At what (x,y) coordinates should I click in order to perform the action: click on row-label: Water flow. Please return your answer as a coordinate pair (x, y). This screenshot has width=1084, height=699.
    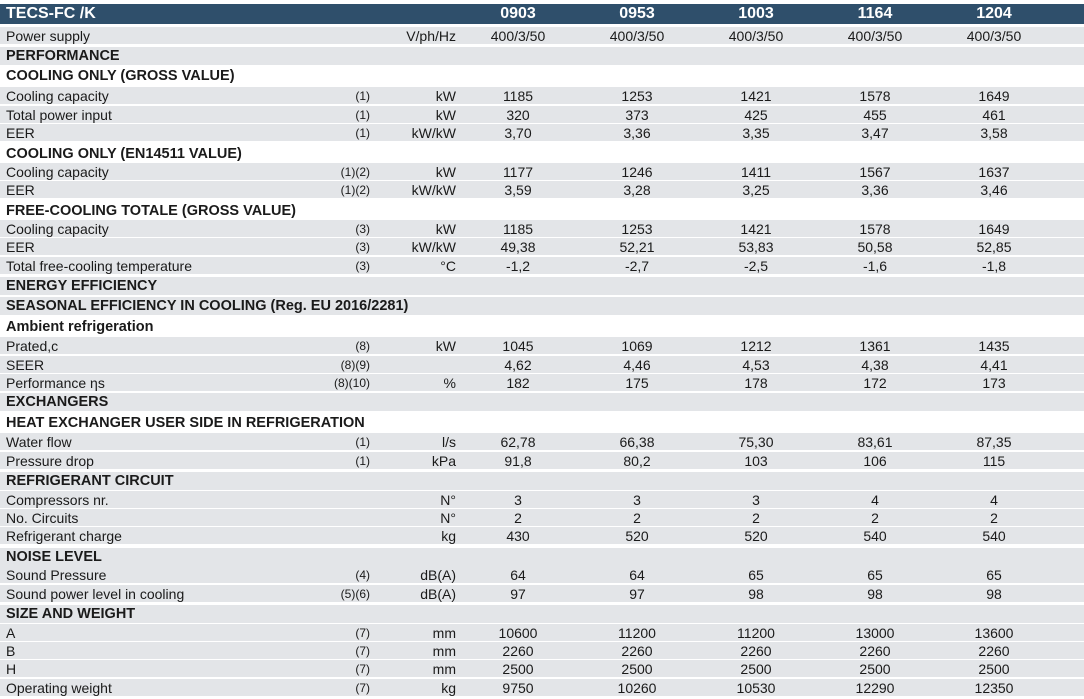
    Looking at the image, I should click on (39, 442).